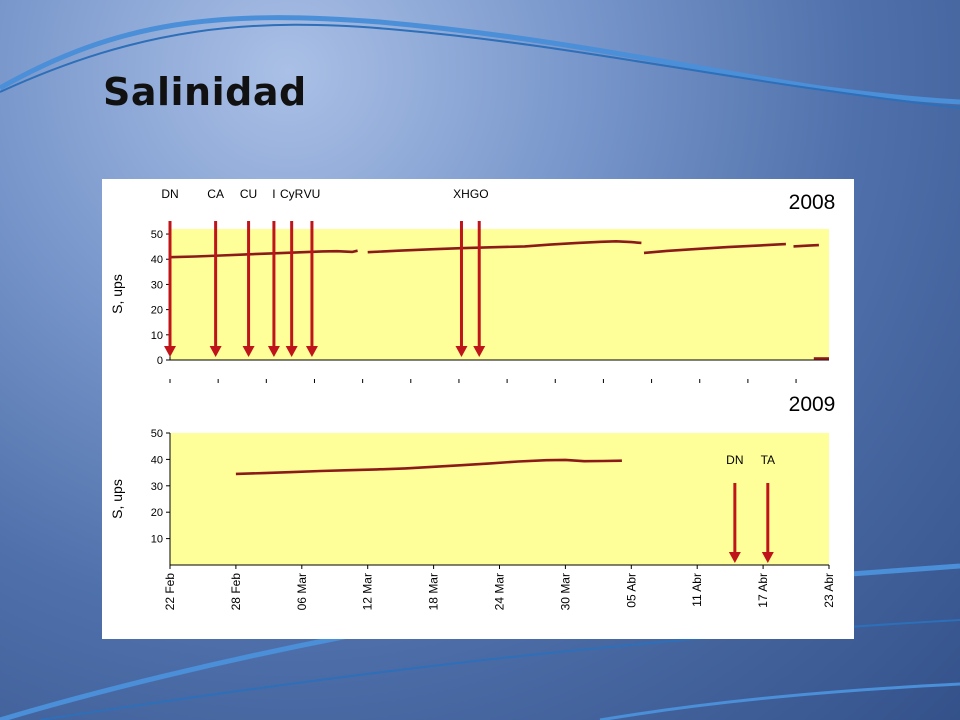 This screenshot has height=720, width=960. What do you see at coordinates (779, 701) in the screenshot?
I see `bottom-swoosh-low` at bounding box center [779, 701].